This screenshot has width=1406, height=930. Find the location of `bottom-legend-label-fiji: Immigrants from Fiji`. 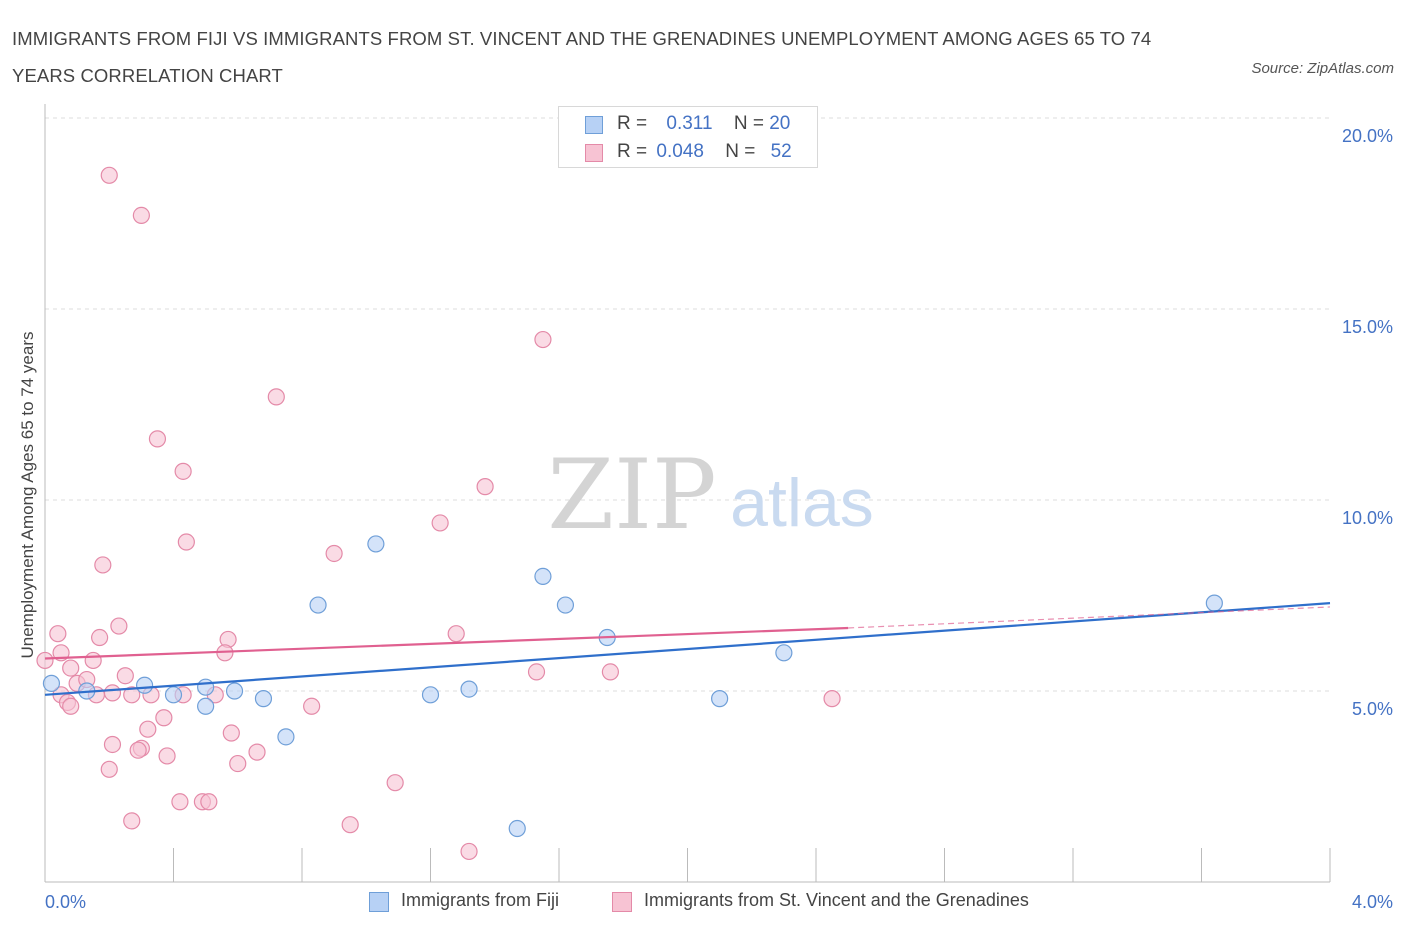

bottom-legend-label-fiji: Immigrants from Fiji is located at coordinates (480, 900).